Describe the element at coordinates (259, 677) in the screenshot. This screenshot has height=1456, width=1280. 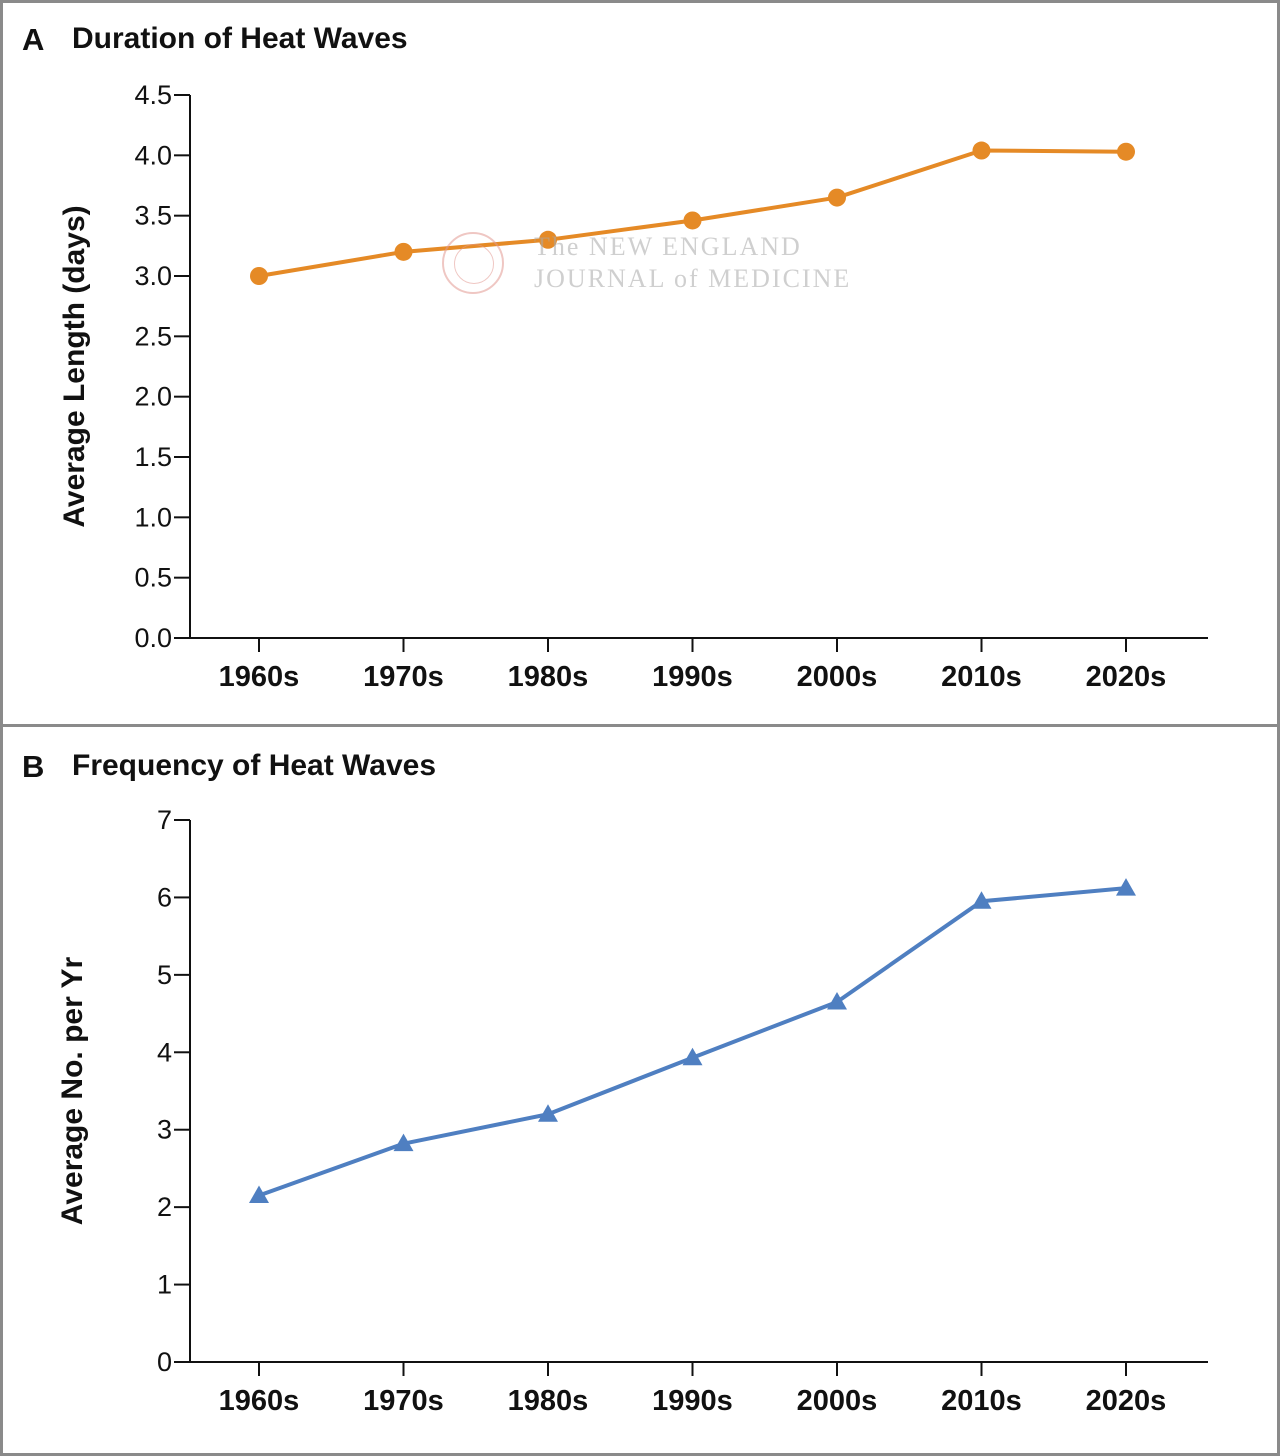
I see `duration-x-tick-label: 1960s` at that location.